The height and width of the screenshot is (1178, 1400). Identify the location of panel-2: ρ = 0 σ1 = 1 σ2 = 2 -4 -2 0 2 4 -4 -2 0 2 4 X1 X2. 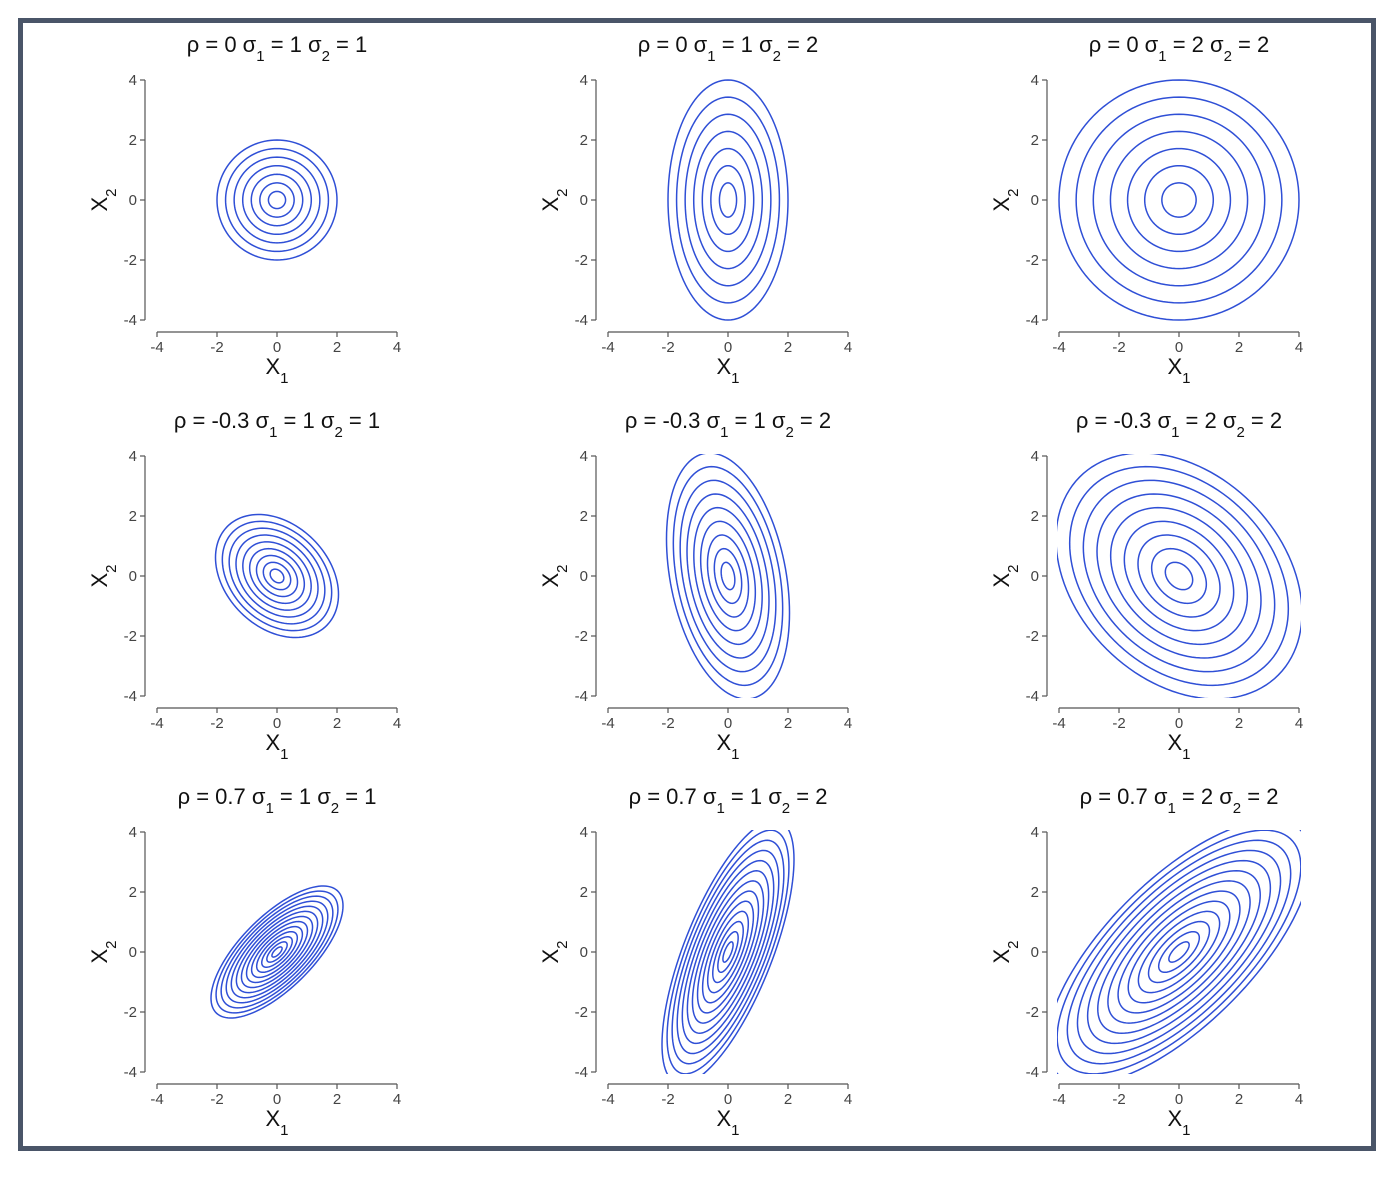
(695, 209).